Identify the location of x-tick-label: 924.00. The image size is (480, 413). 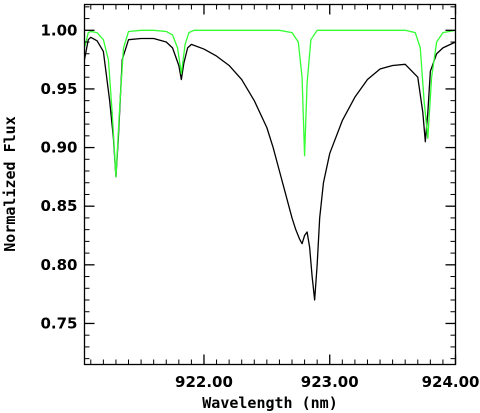
(451, 382).